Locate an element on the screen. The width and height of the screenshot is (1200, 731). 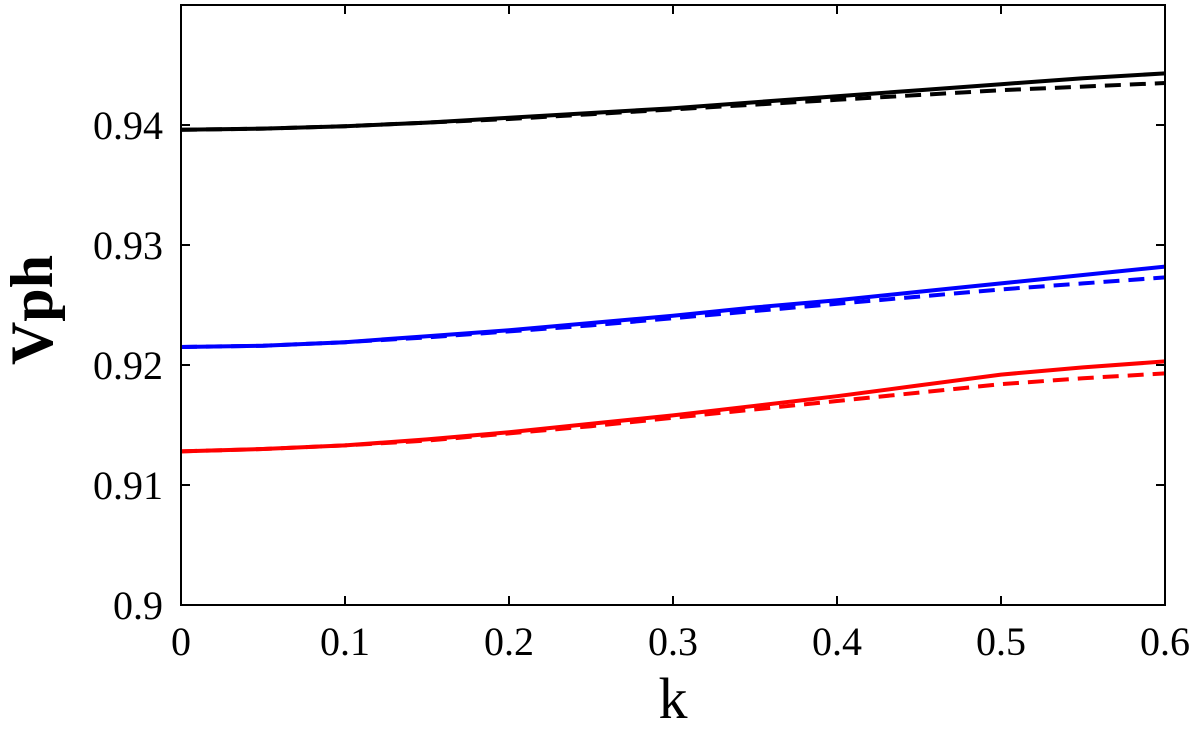
x-tick-label: 0.6 is located at coordinates (1165, 641).